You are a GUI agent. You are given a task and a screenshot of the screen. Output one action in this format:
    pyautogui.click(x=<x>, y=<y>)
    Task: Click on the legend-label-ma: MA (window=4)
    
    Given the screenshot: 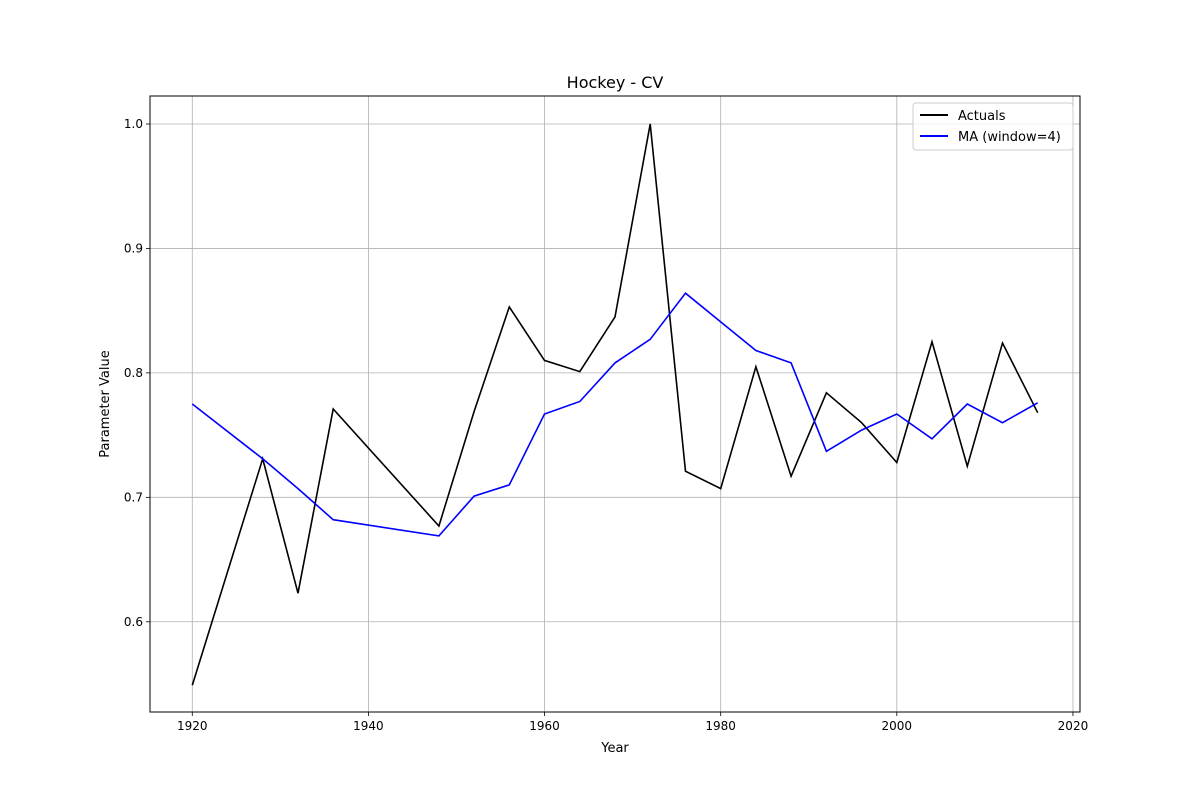 What is the action you would take?
    pyautogui.click(x=1009, y=137)
    